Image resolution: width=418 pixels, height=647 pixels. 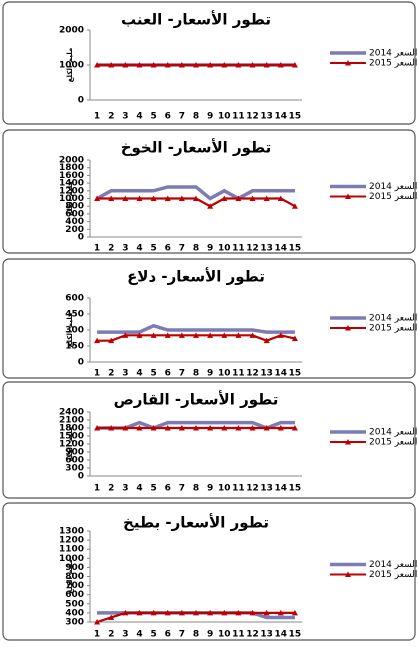 What do you see at coordinates (71, 168) in the screenshot?
I see `y-tick-label: 1800` at bounding box center [71, 168].